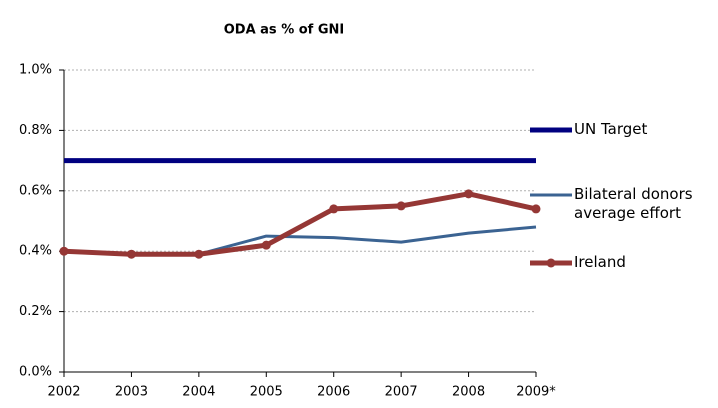  What do you see at coordinates (536, 392) in the screenshot?
I see `x-tick-label: 2009*` at bounding box center [536, 392].